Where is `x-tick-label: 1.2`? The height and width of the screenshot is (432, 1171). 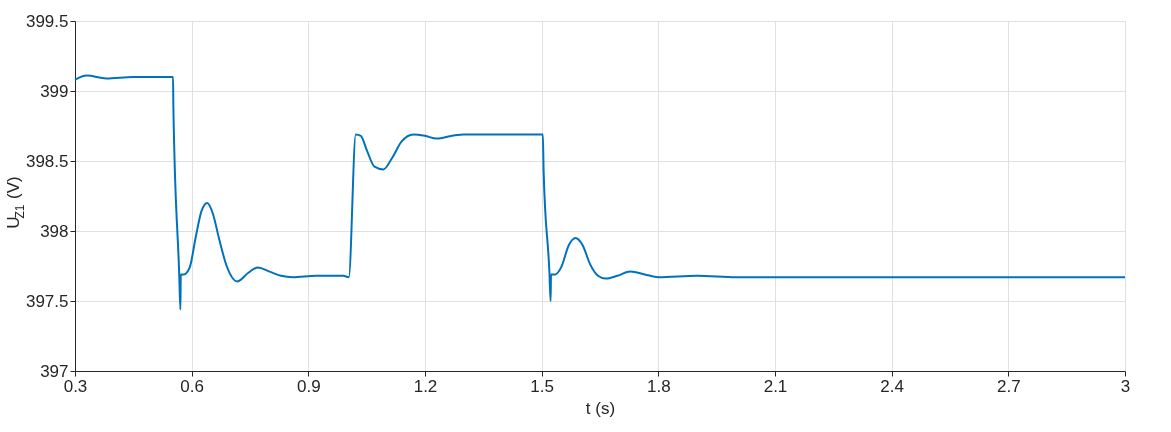 x-tick-label: 1.2 is located at coordinates (425, 386).